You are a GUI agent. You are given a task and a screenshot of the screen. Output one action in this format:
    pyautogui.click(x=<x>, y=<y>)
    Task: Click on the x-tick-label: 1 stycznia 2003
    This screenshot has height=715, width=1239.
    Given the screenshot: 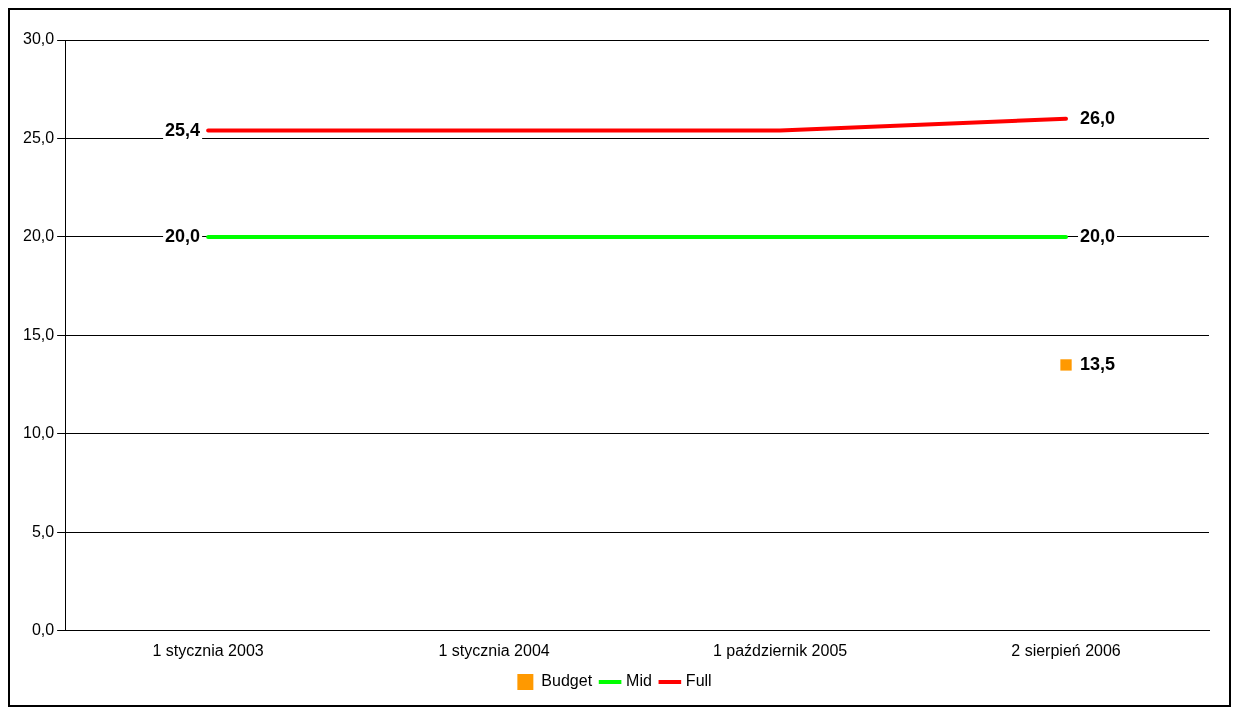 What is the action you would take?
    pyautogui.click(x=208, y=650)
    